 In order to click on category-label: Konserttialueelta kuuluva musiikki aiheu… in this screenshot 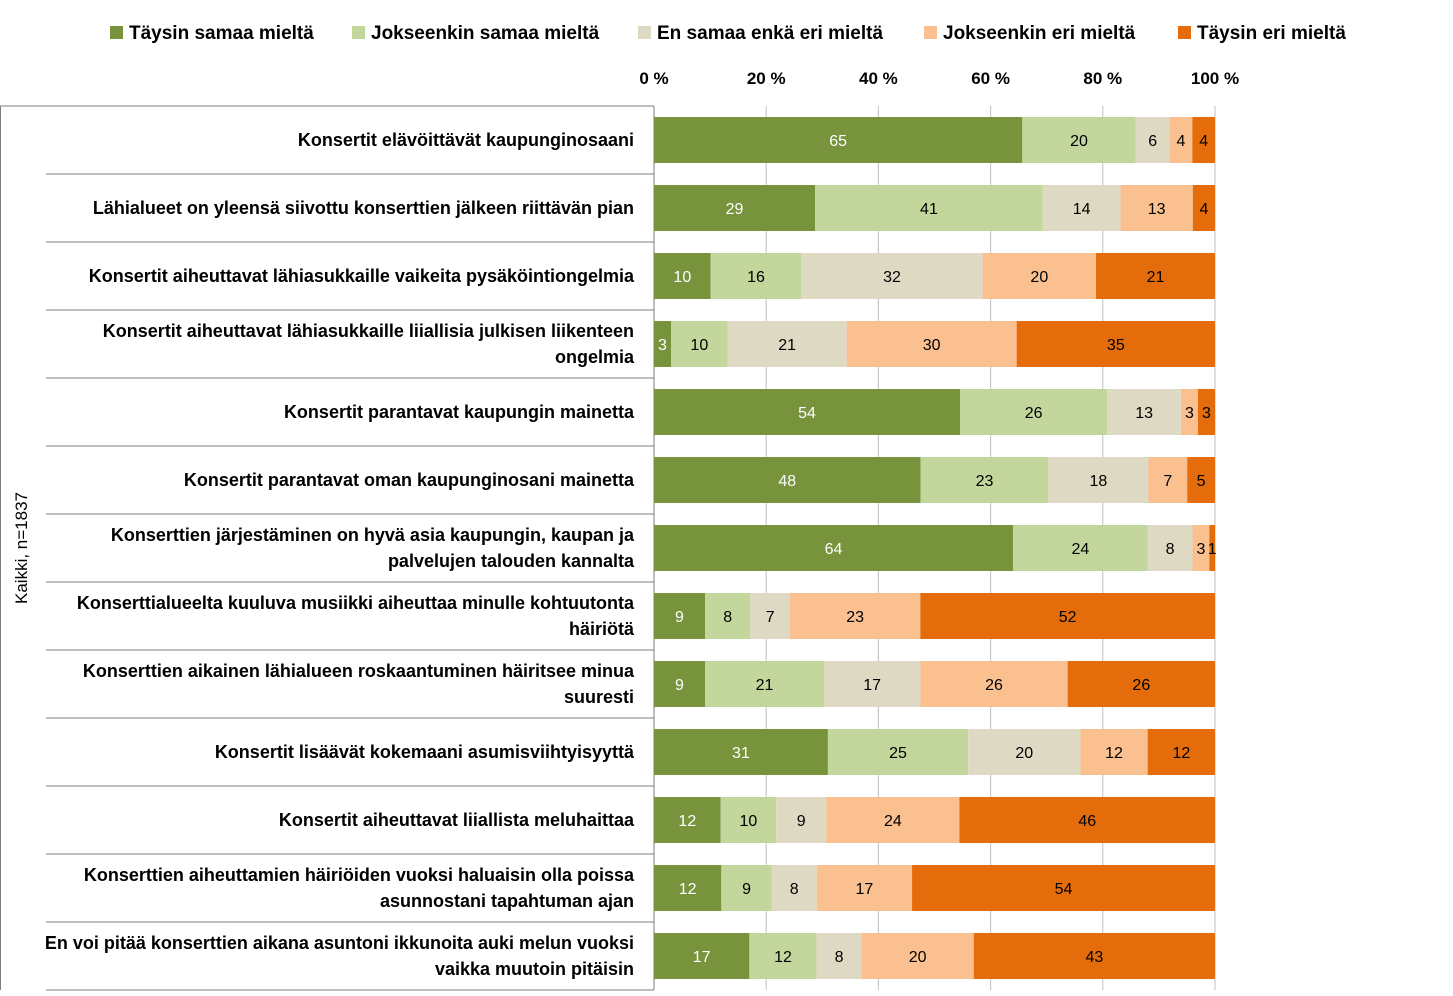, I will do `click(334, 616)`.